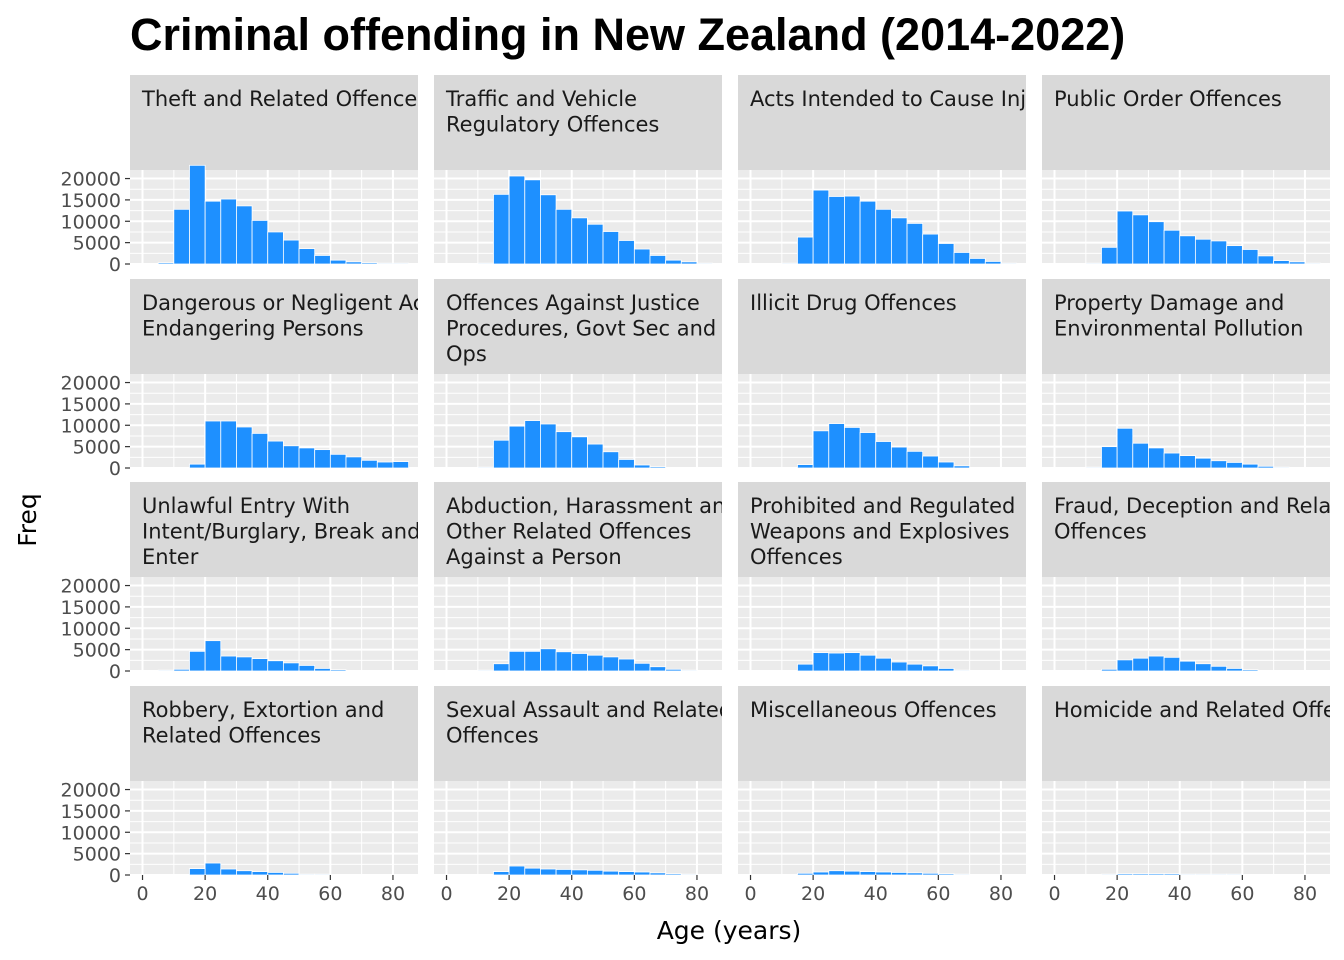 The image size is (1344, 960). Describe the element at coordinates (1168, 99) in the screenshot. I see `facet-label: Public Order Offences` at that location.